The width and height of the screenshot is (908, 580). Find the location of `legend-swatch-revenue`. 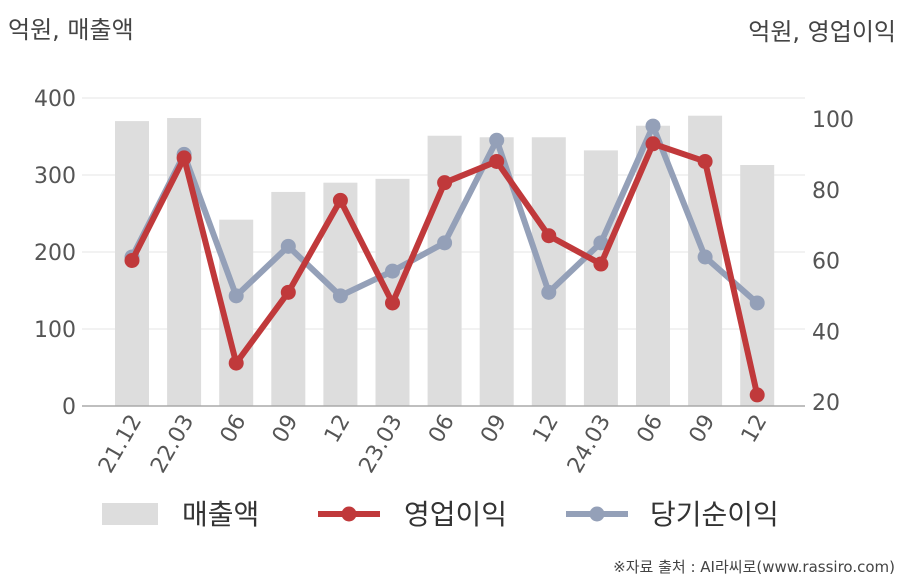

legend-swatch-revenue is located at coordinates (130, 514).